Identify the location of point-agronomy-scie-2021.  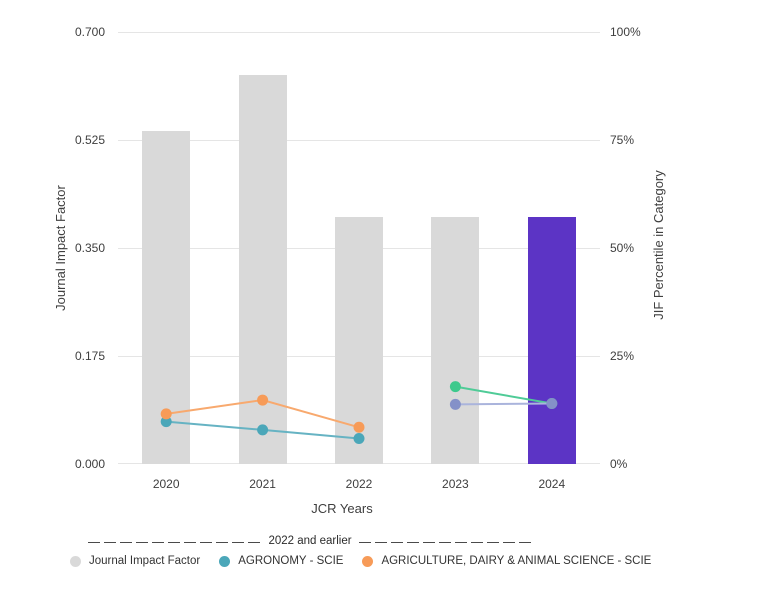
(263, 430).